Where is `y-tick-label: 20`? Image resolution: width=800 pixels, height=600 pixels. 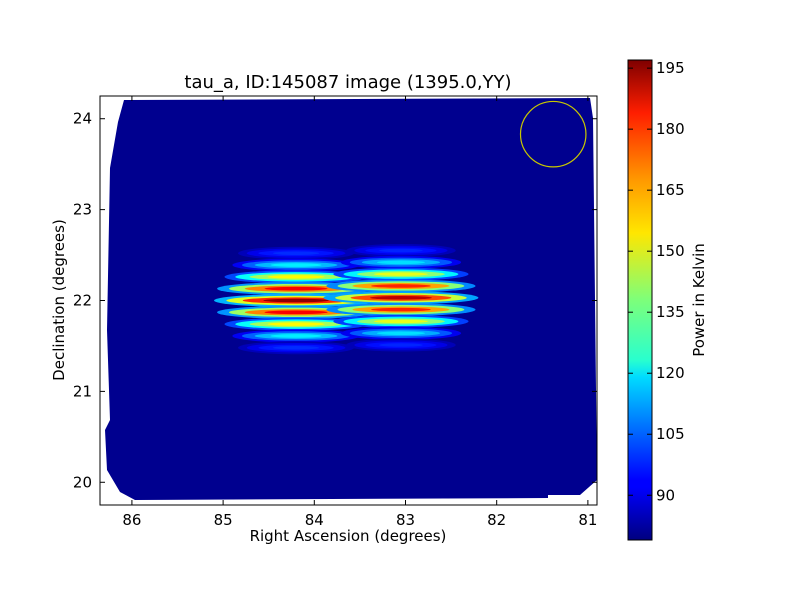 y-tick-label: 20 is located at coordinates (82, 482).